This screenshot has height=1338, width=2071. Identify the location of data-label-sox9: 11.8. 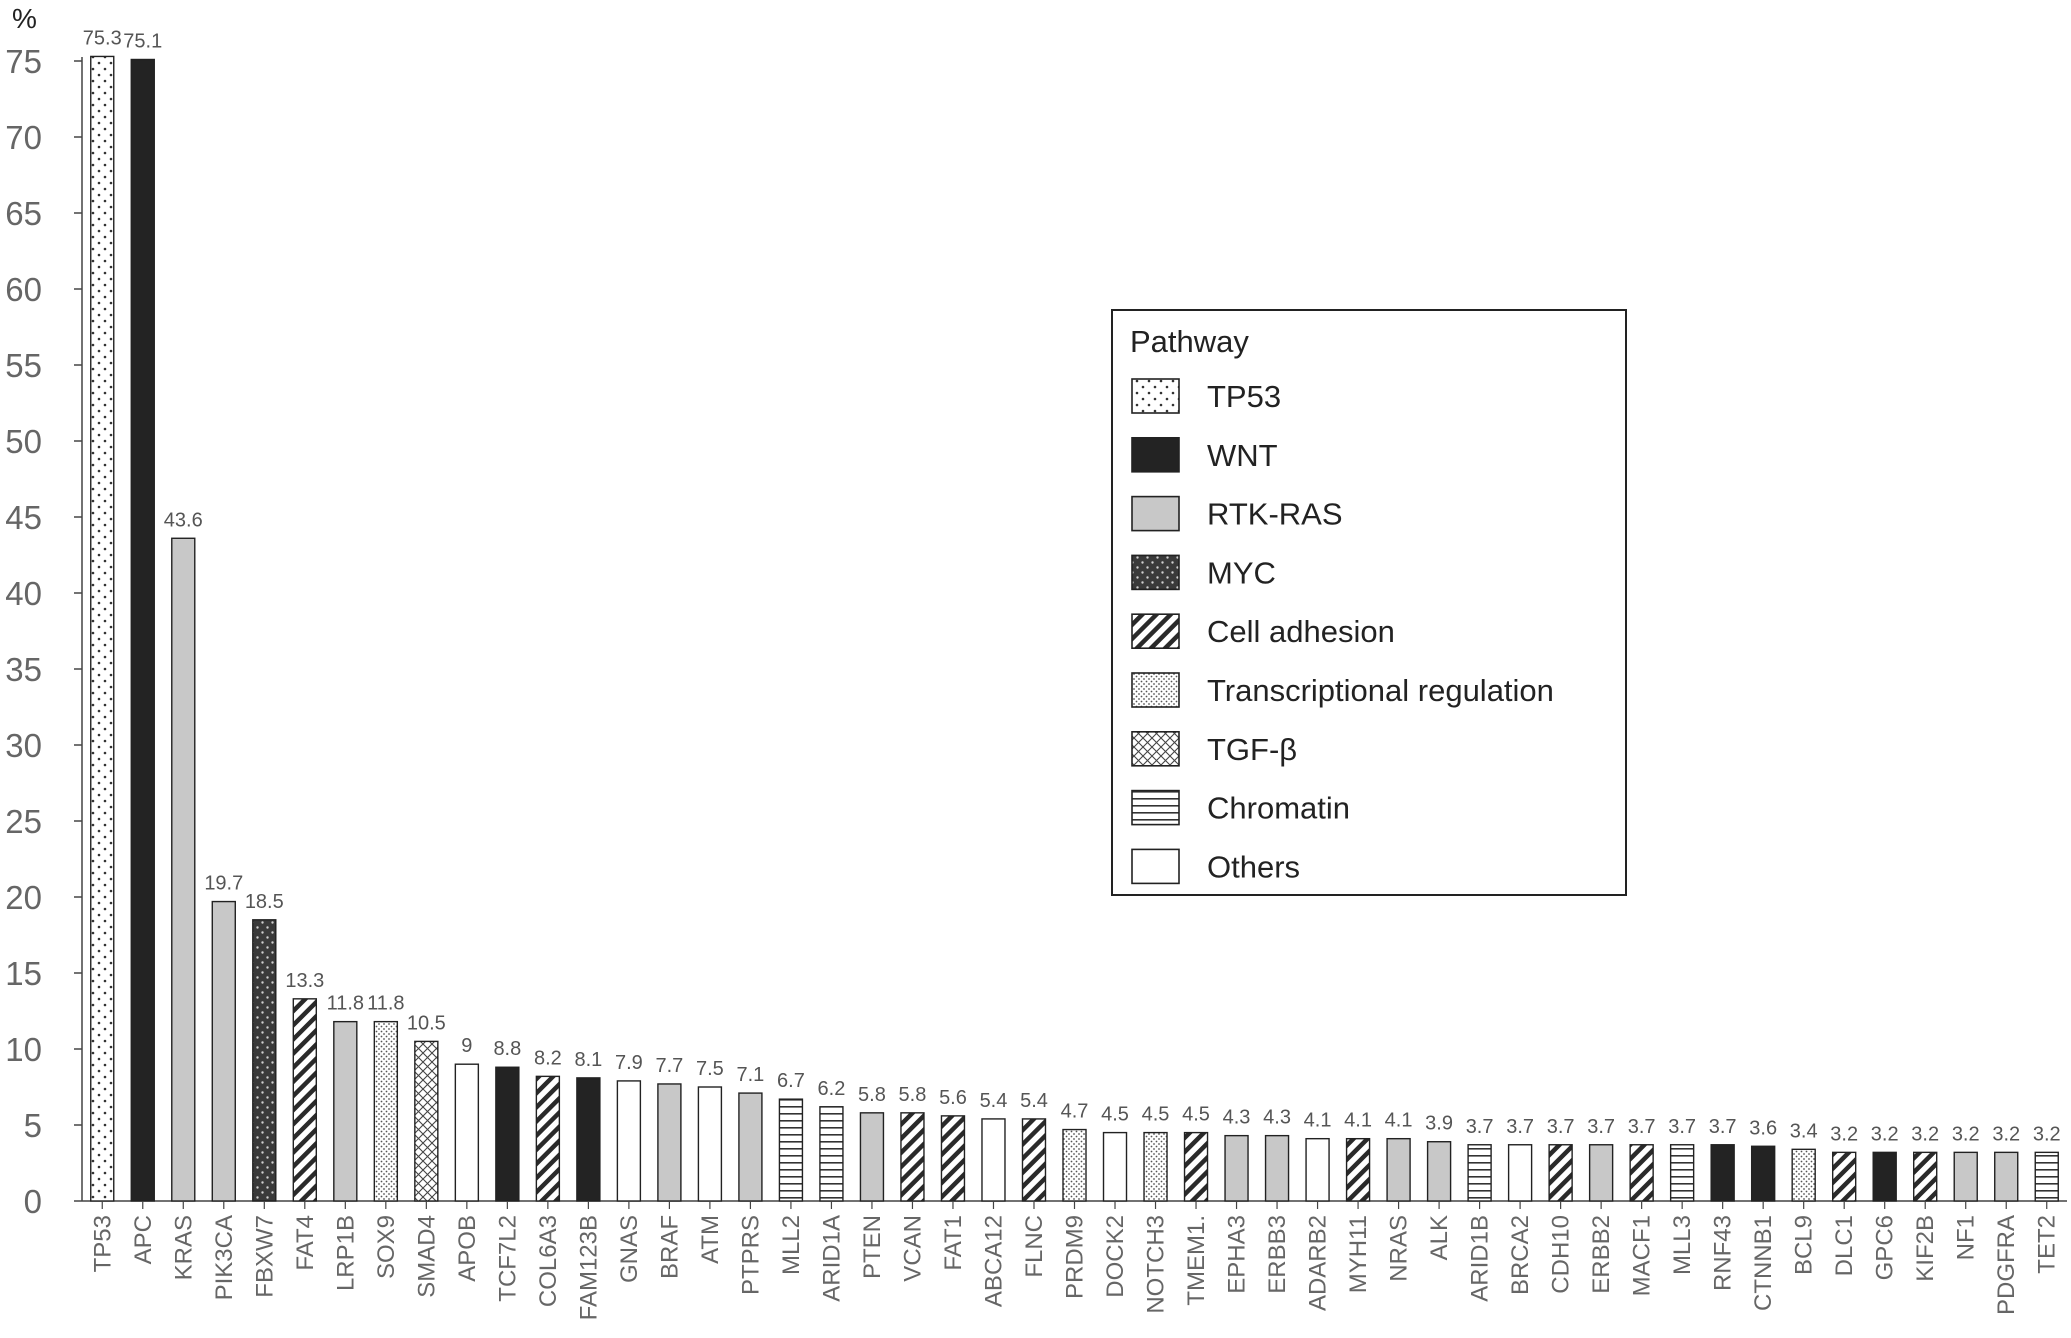
(385, 1004).